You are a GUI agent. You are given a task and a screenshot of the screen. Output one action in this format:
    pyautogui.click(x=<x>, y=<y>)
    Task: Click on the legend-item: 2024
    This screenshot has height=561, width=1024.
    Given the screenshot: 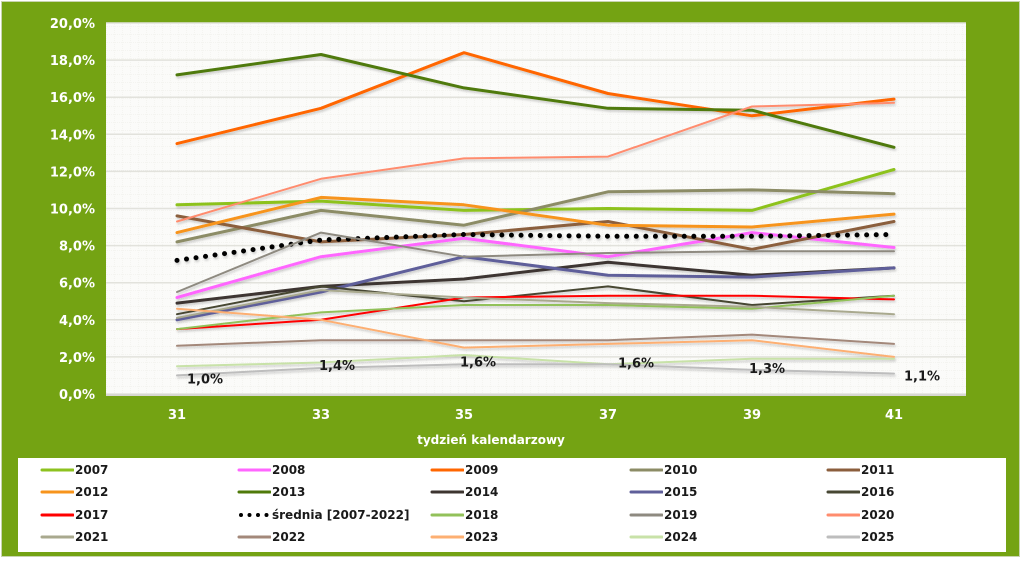 What is the action you would take?
    pyautogui.click(x=663, y=537)
    